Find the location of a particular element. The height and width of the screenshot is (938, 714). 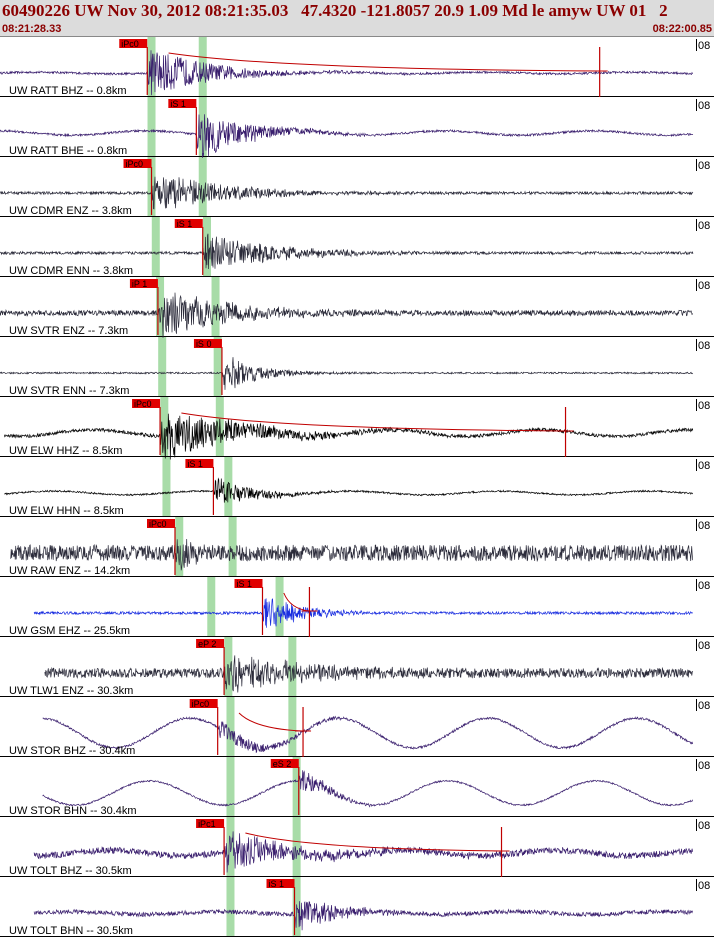

channel-label: UW TOLT BHZ -- 30.5km is located at coordinates (70, 871).